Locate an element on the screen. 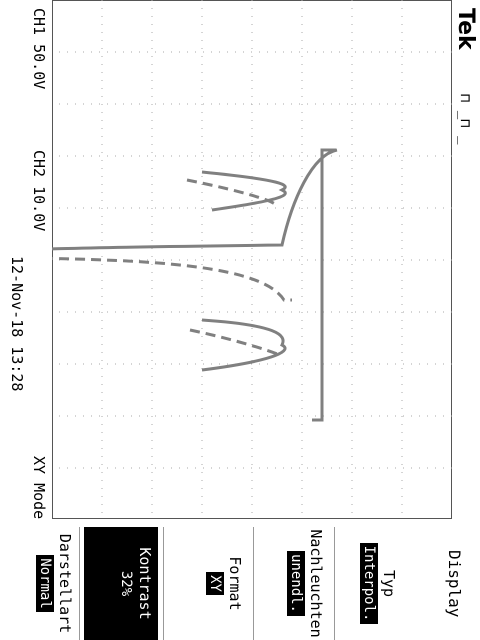 Image resolution: width=480 pixels, height=640 pixels. menu-item-kontrast: Kontrast 32% is located at coordinates (121, 583).